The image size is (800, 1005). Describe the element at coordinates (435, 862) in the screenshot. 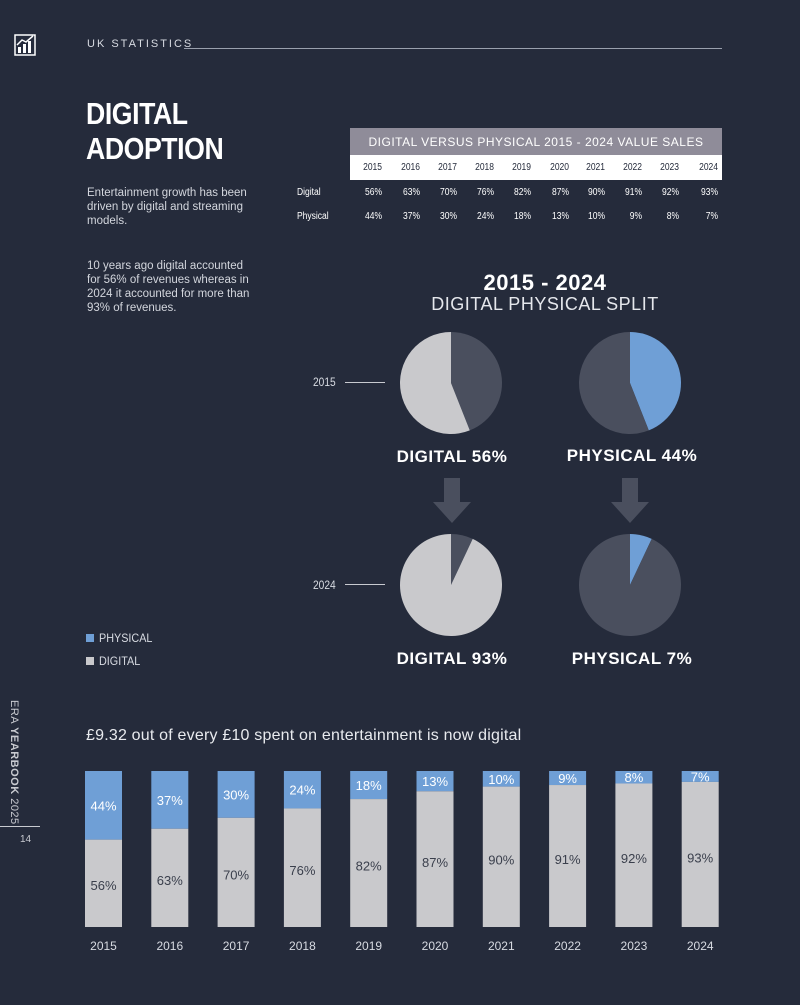

I see `bar-label-digital: 87%` at that location.